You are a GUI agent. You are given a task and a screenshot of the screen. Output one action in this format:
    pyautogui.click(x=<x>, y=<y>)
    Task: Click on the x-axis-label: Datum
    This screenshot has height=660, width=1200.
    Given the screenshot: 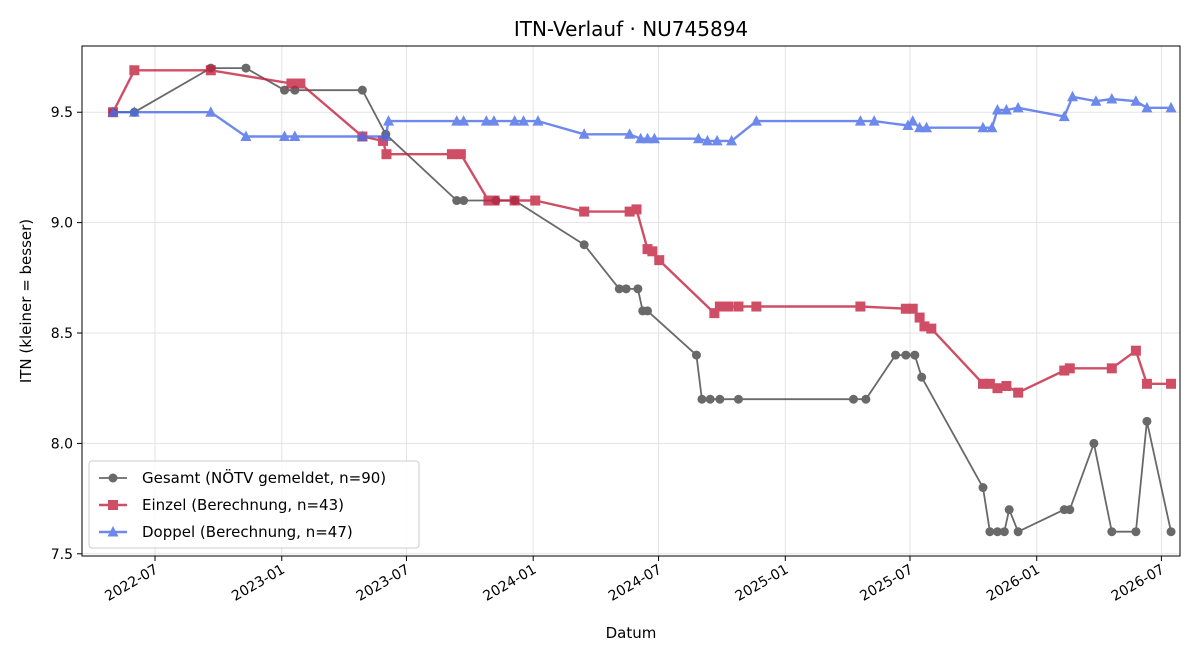 What is the action you would take?
    pyautogui.click(x=631, y=633)
    